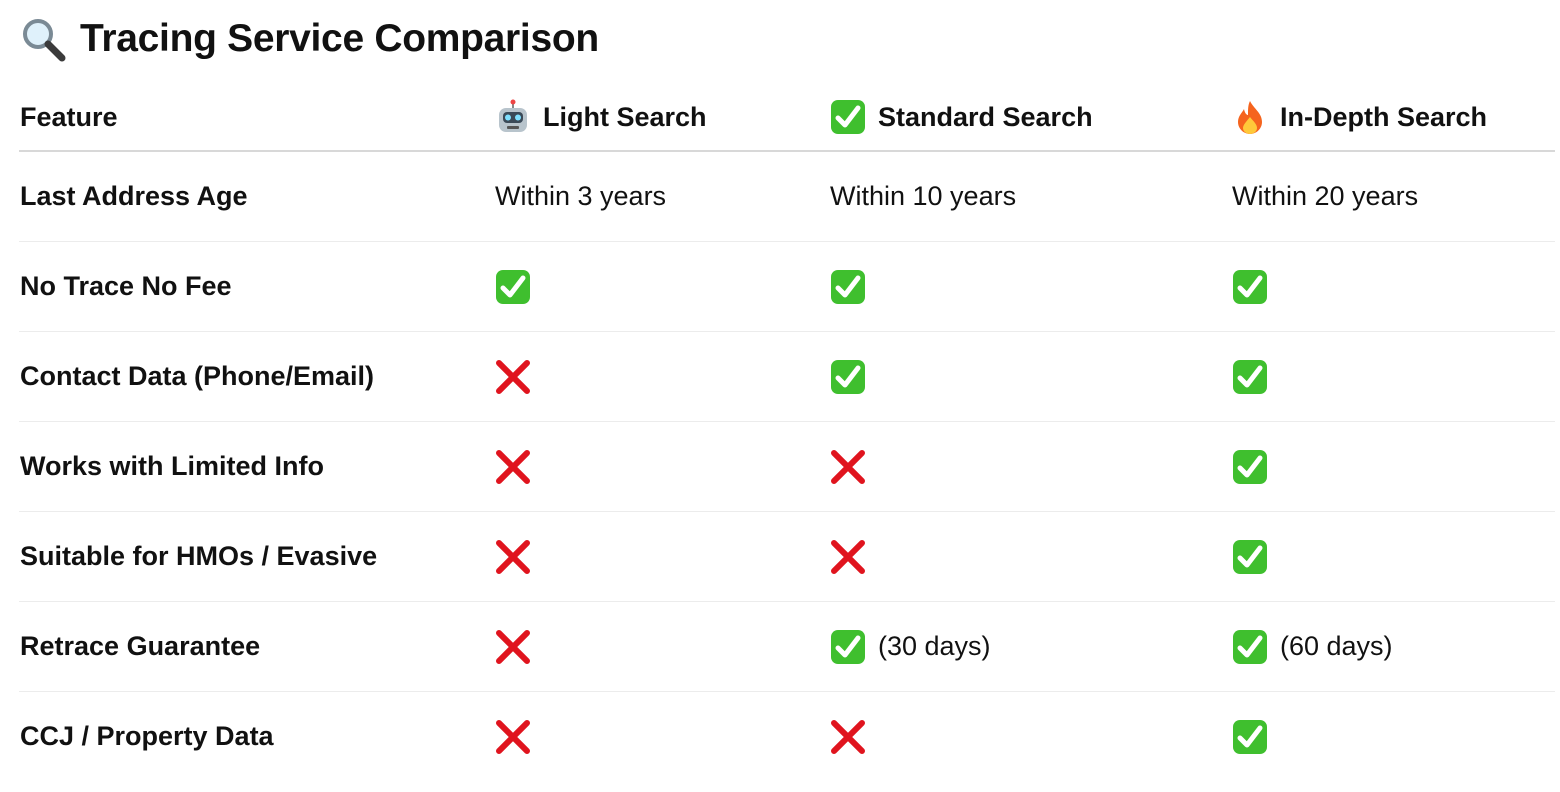 The image size is (1560, 792). I want to click on page-title-text: Tracing Service Comparison, so click(339, 38).